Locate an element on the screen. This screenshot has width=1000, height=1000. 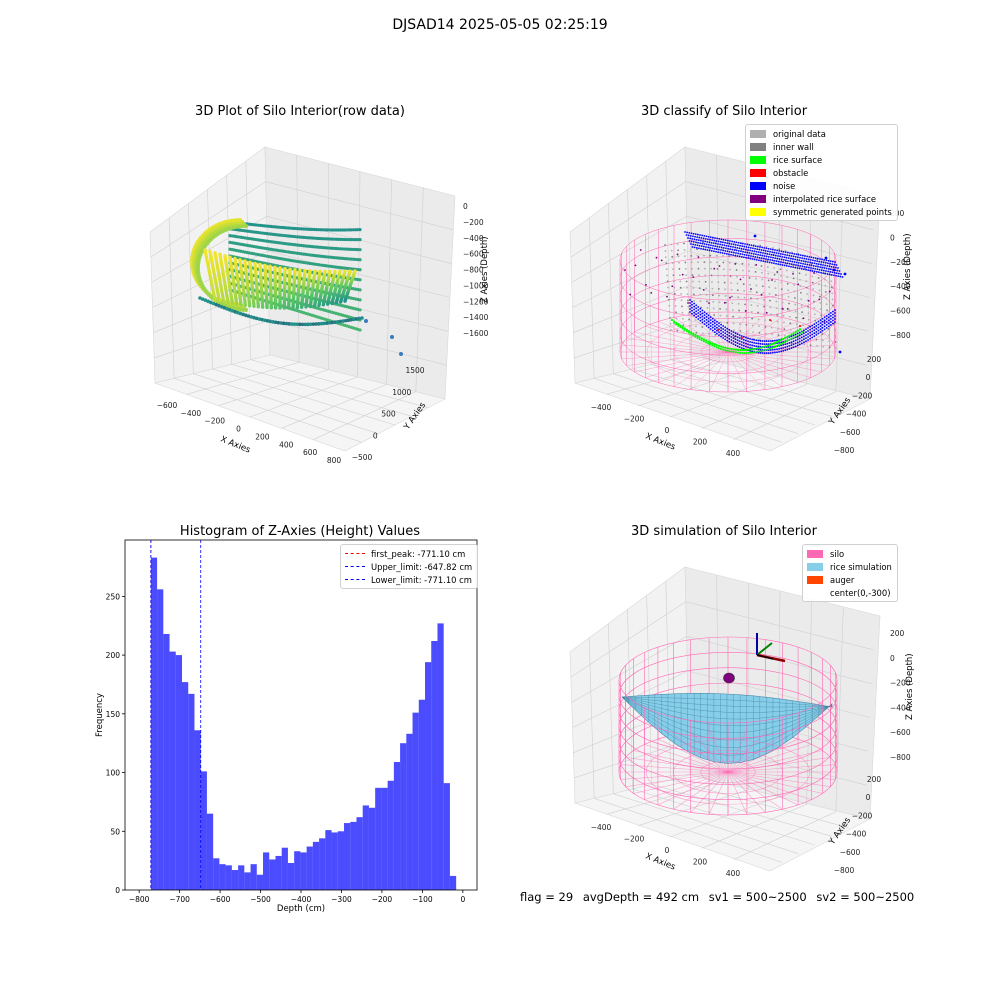
p4-y-tick: −800 is located at coordinates (844, 870).